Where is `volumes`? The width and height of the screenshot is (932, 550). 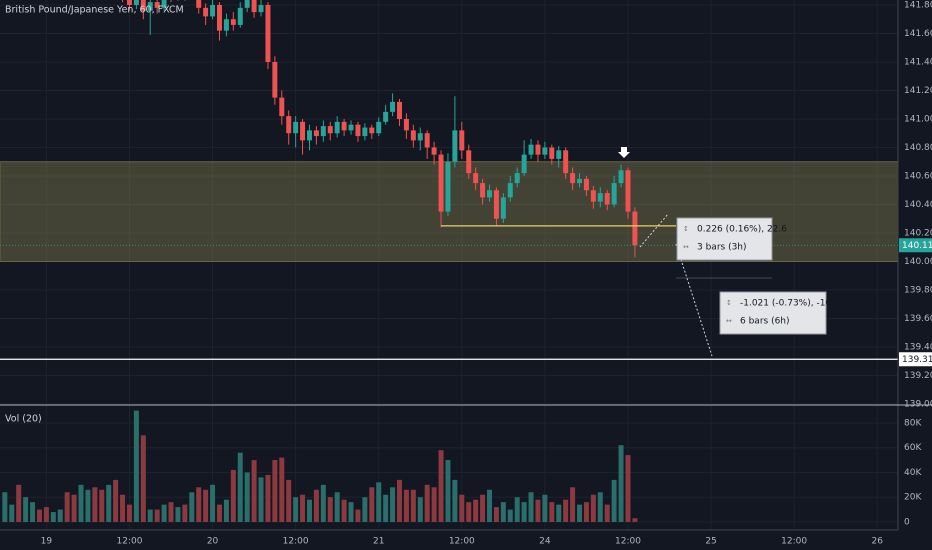 volumes is located at coordinates (320, 466).